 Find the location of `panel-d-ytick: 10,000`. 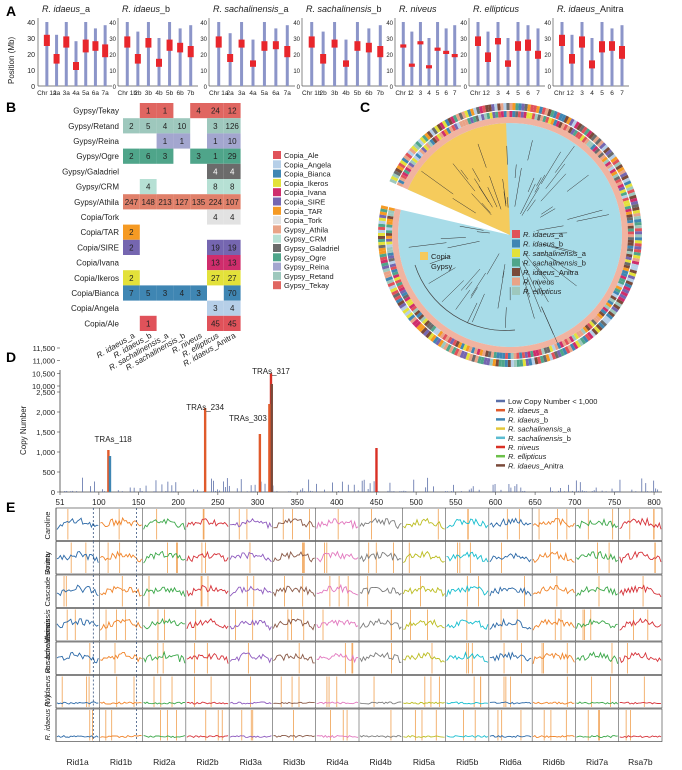

panel-d-ytick: 10,000 is located at coordinates (43, 386).